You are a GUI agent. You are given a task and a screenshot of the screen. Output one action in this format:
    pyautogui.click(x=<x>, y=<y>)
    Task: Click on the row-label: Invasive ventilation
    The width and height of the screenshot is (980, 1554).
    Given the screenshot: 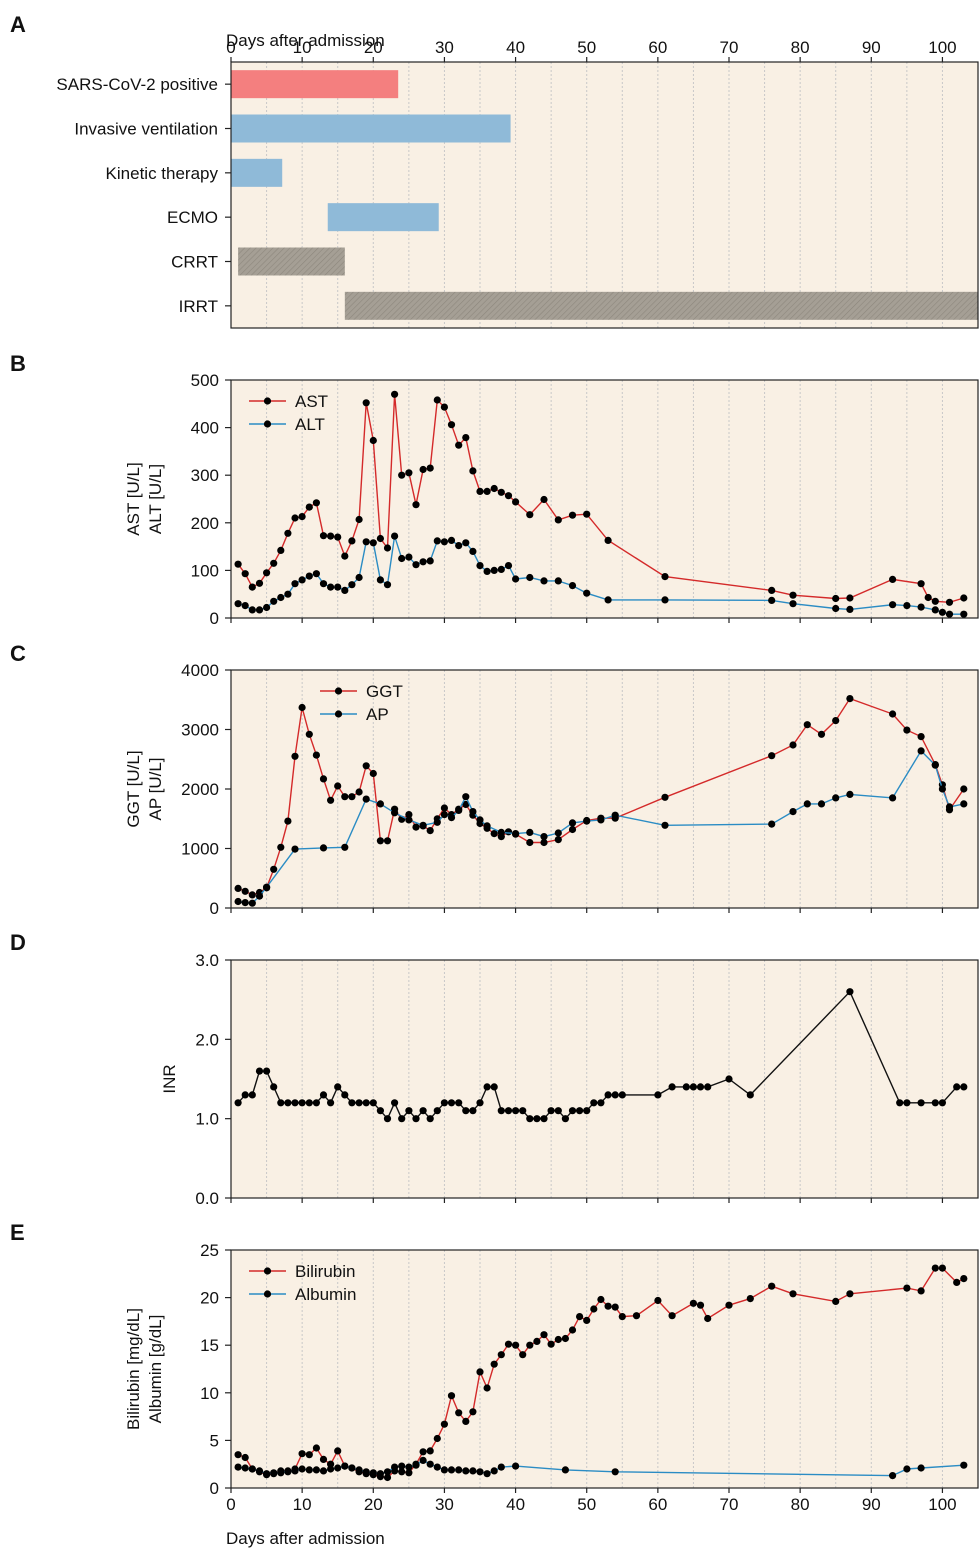 What is the action you would take?
    pyautogui.click(x=146, y=129)
    